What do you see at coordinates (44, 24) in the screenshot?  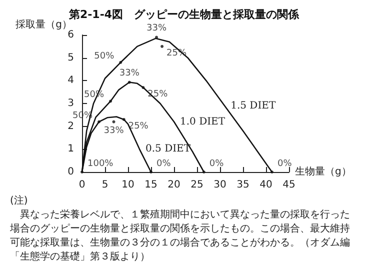 I see `y-axis-title: 採取量（g）` at bounding box center [44, 24].